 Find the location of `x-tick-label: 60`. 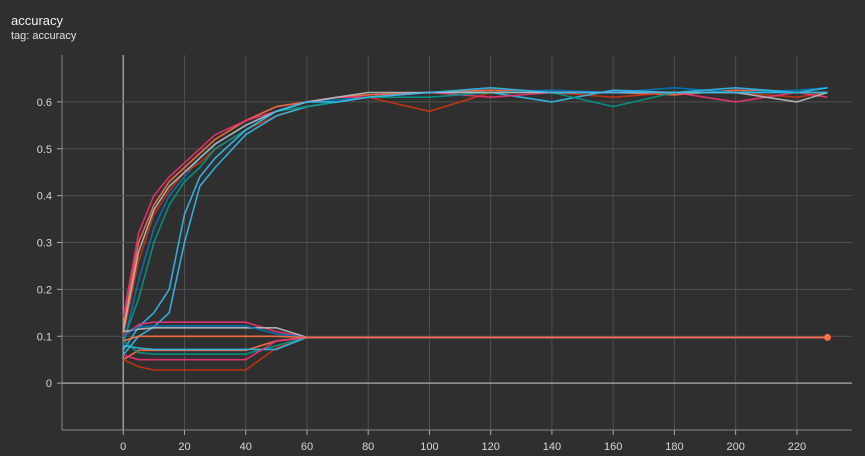

x-tick-label: 60 is located at coordinates (307, 447).